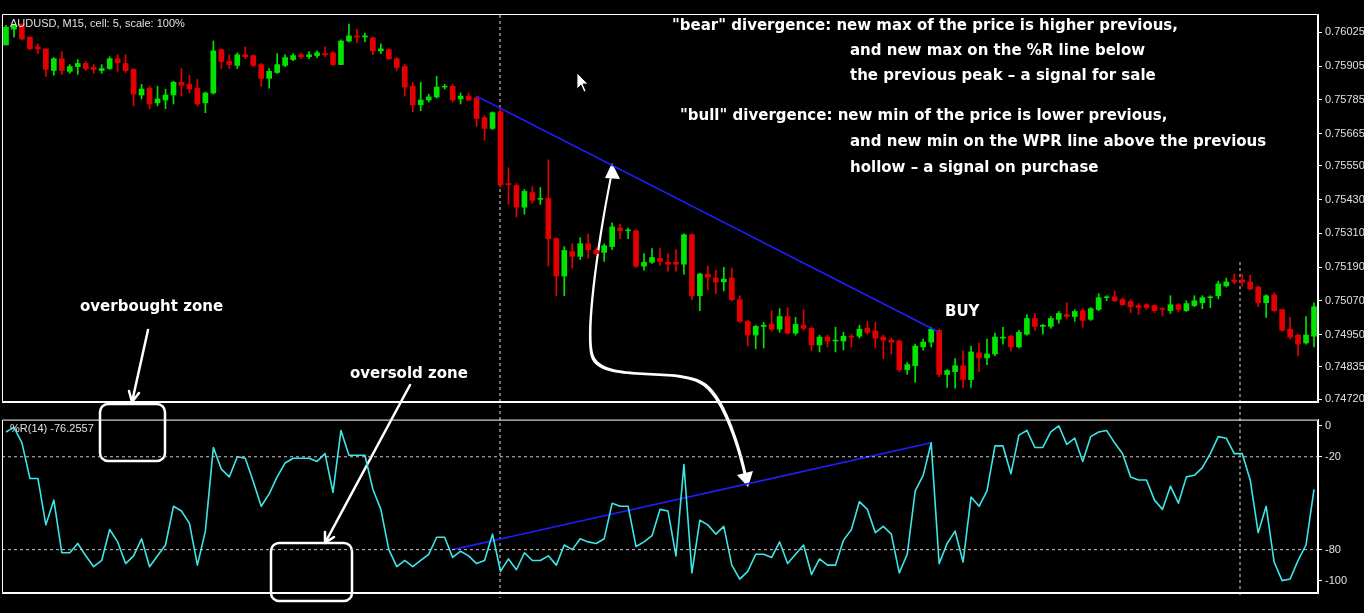  Describe the element at coordinates (1344, 299) in the screenshot. I see `y-tick-label: 0.75070` at that location.